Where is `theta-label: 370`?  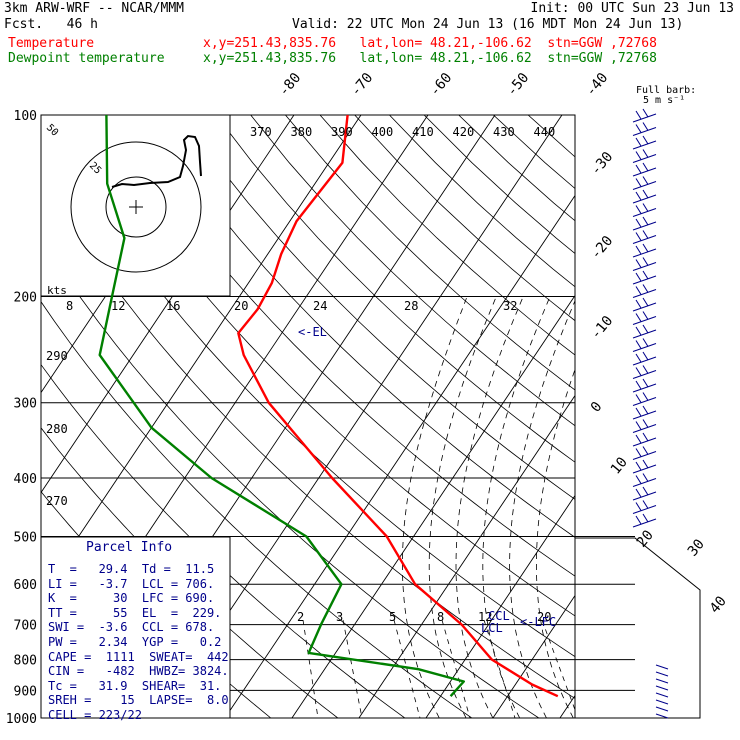 theta-label: 370 is located at coordinates (261, 132).